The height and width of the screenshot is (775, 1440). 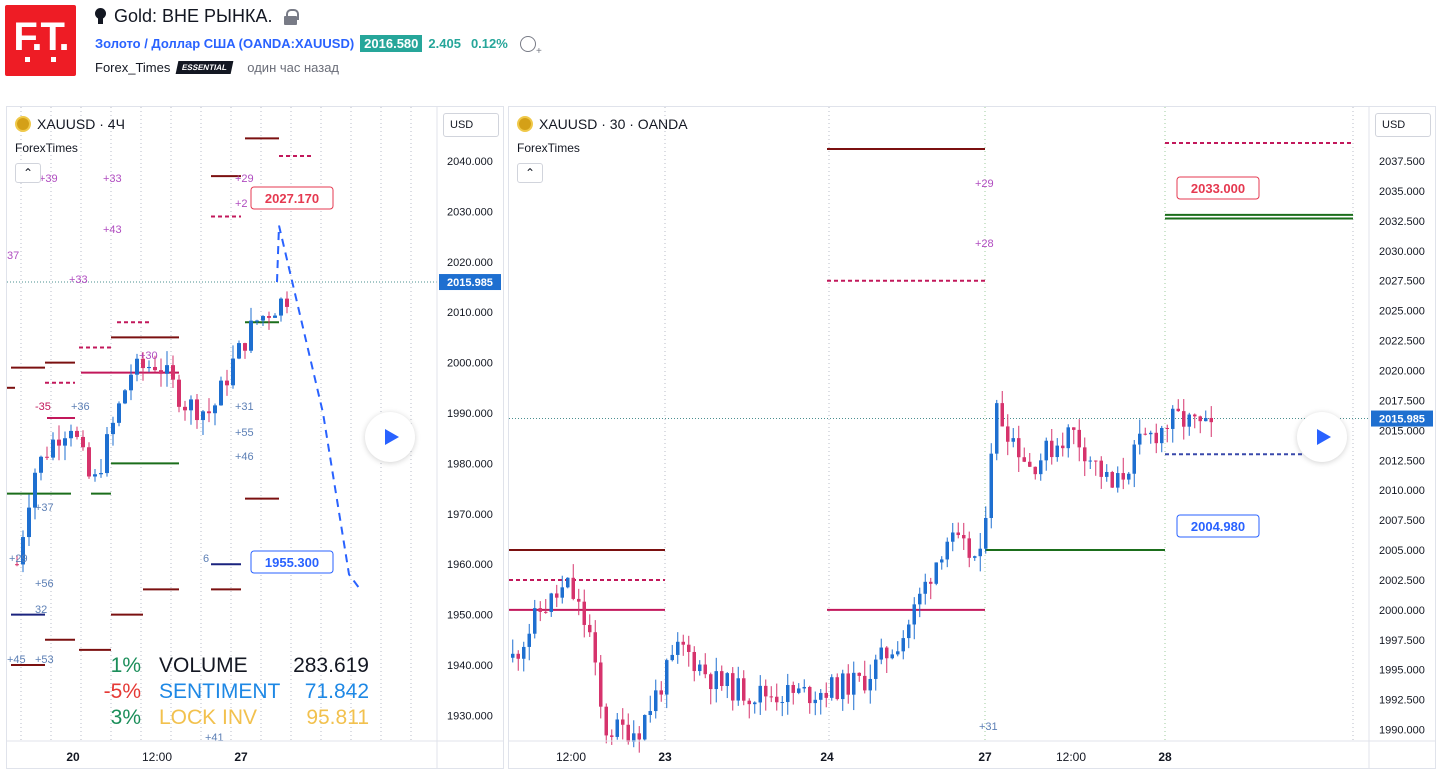 I want to click on y-tick-label: 1970.000, so click(x=470, y=515).